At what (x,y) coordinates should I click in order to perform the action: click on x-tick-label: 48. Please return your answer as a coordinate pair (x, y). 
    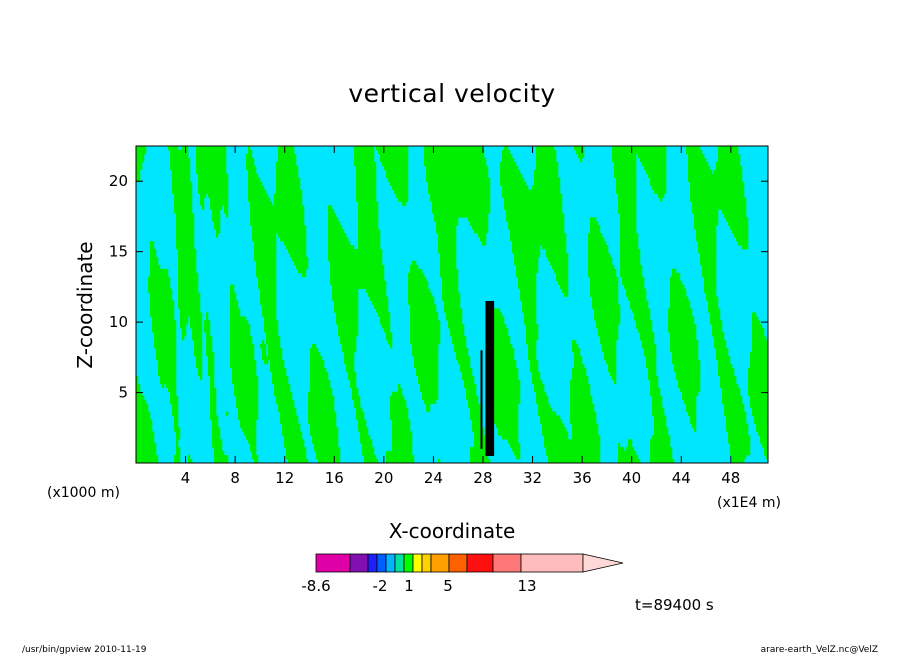
    Looking at the image, I should click on (730, 478).